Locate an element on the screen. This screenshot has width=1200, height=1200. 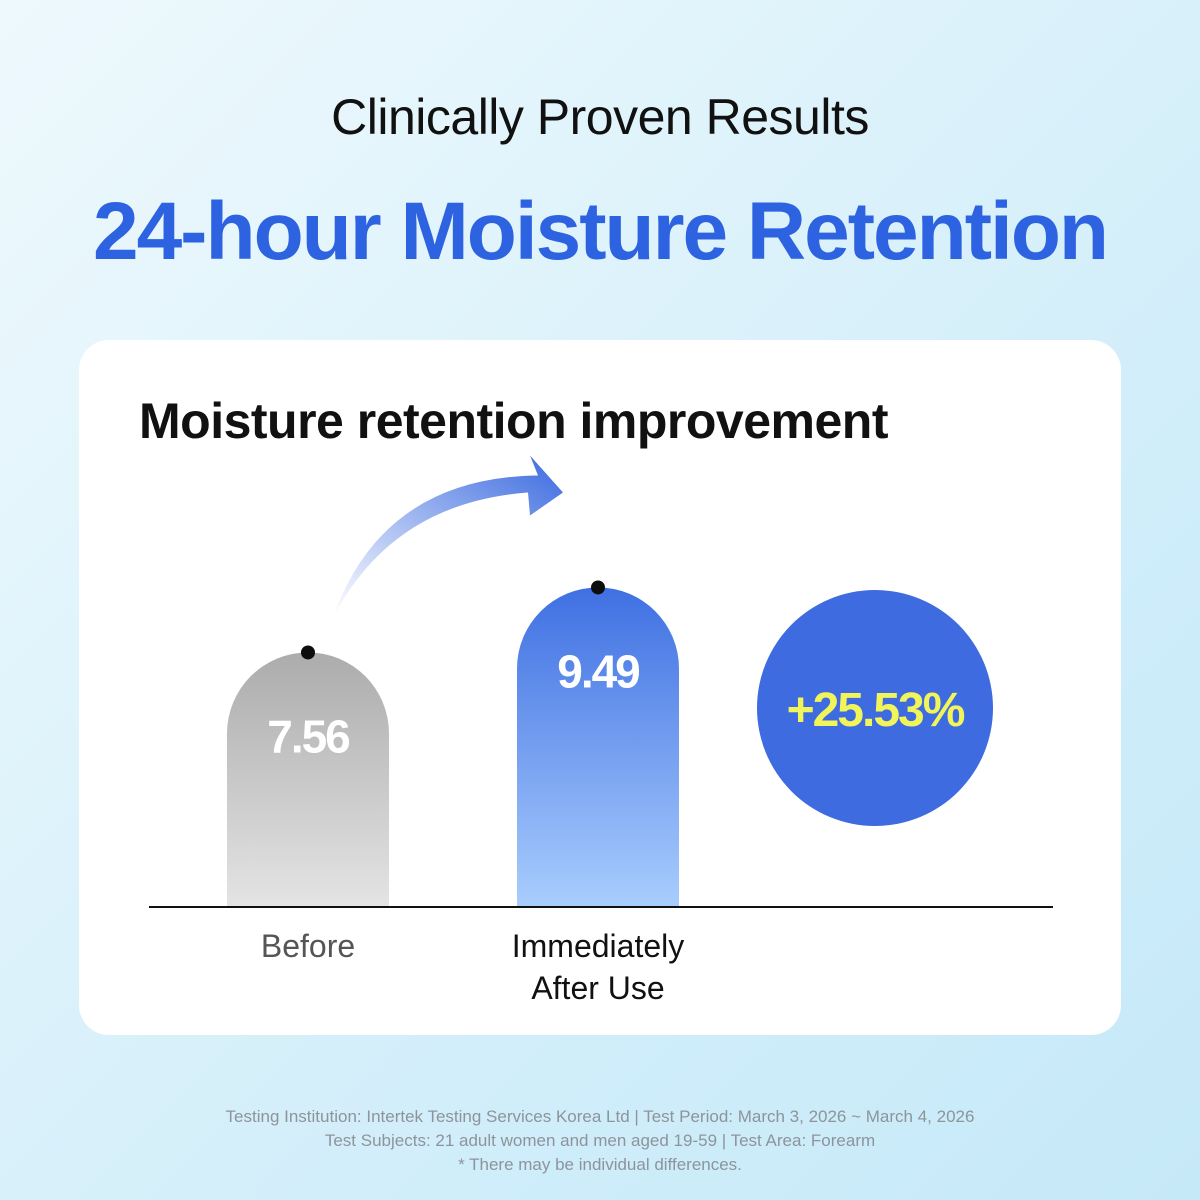
eyebrow-title: Clinically Proven Results is located at coordinates (600, 117).